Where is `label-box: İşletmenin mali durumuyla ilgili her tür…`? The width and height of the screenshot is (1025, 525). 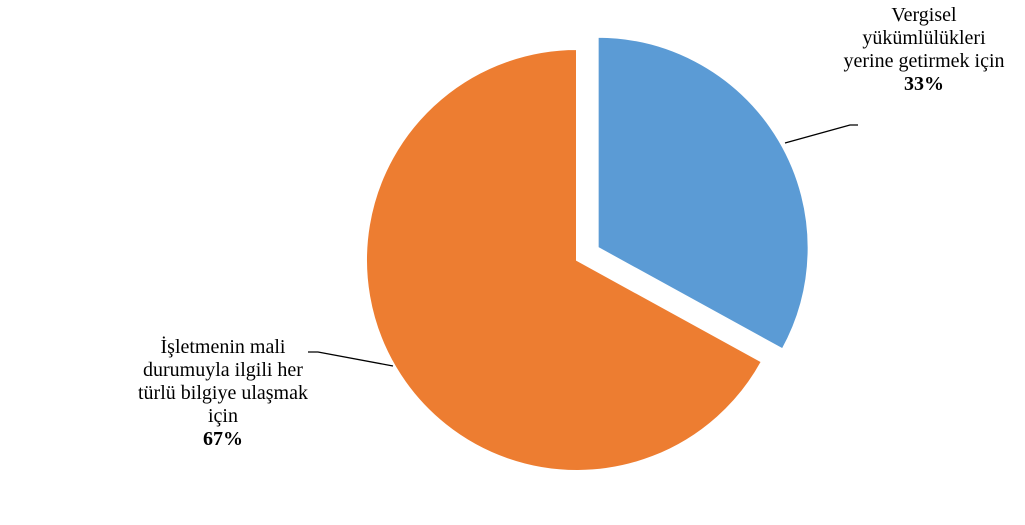
label-box: İşletmenin mali durumuyla ilgili her tür… is located at coordinates (223, 393).